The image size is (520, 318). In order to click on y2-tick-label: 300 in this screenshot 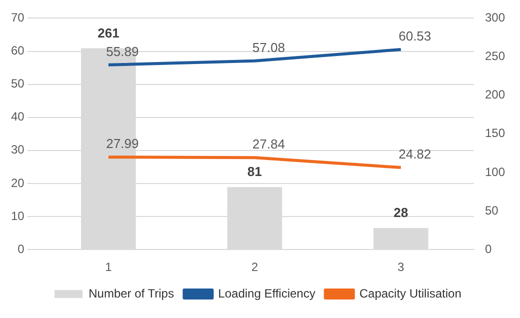, I will do `click(495, 17)`.